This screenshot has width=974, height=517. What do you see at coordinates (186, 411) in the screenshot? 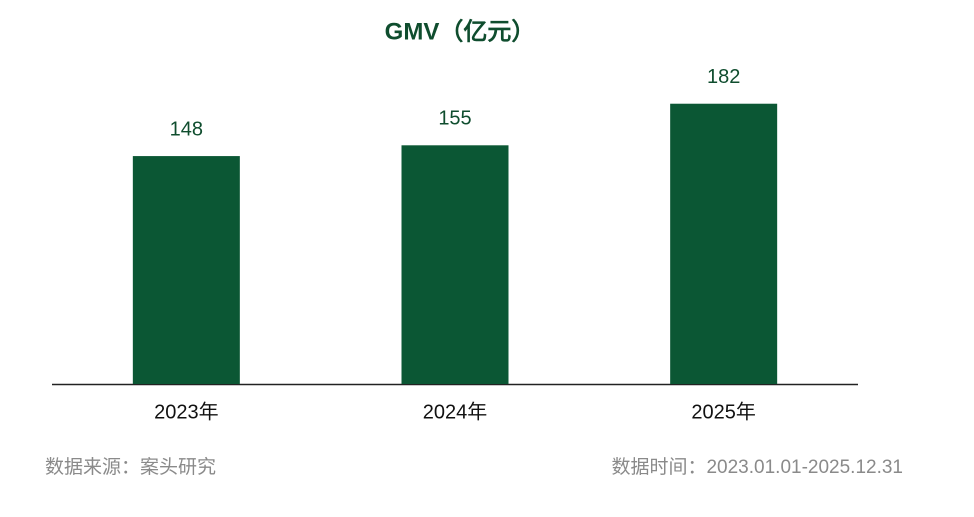
I see `x-tick-label: 2023年` at bounding box center [186, 411].